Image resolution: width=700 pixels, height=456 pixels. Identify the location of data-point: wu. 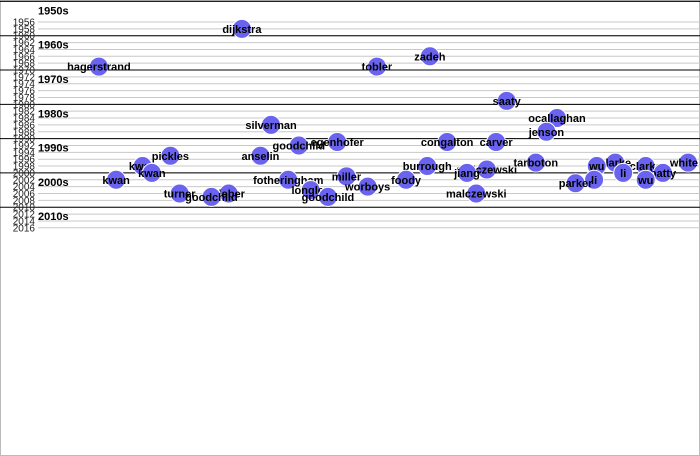
(645, 179).